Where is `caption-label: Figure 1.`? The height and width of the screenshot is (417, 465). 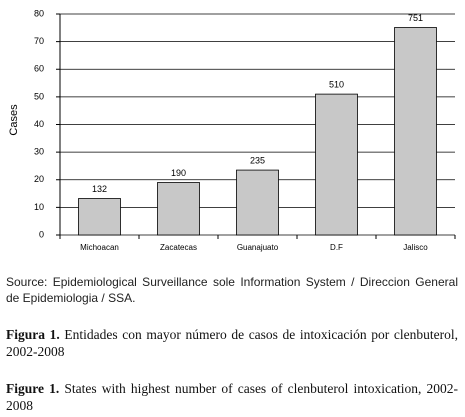
caption-label: Figure 1. is located at coordinates (33, 388).